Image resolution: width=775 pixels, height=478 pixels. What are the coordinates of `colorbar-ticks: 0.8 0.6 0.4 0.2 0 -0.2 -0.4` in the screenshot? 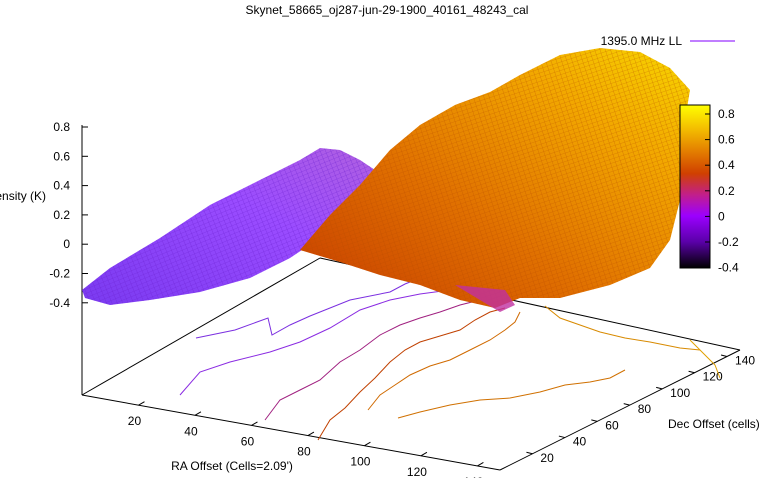 It's located at (722, 191).